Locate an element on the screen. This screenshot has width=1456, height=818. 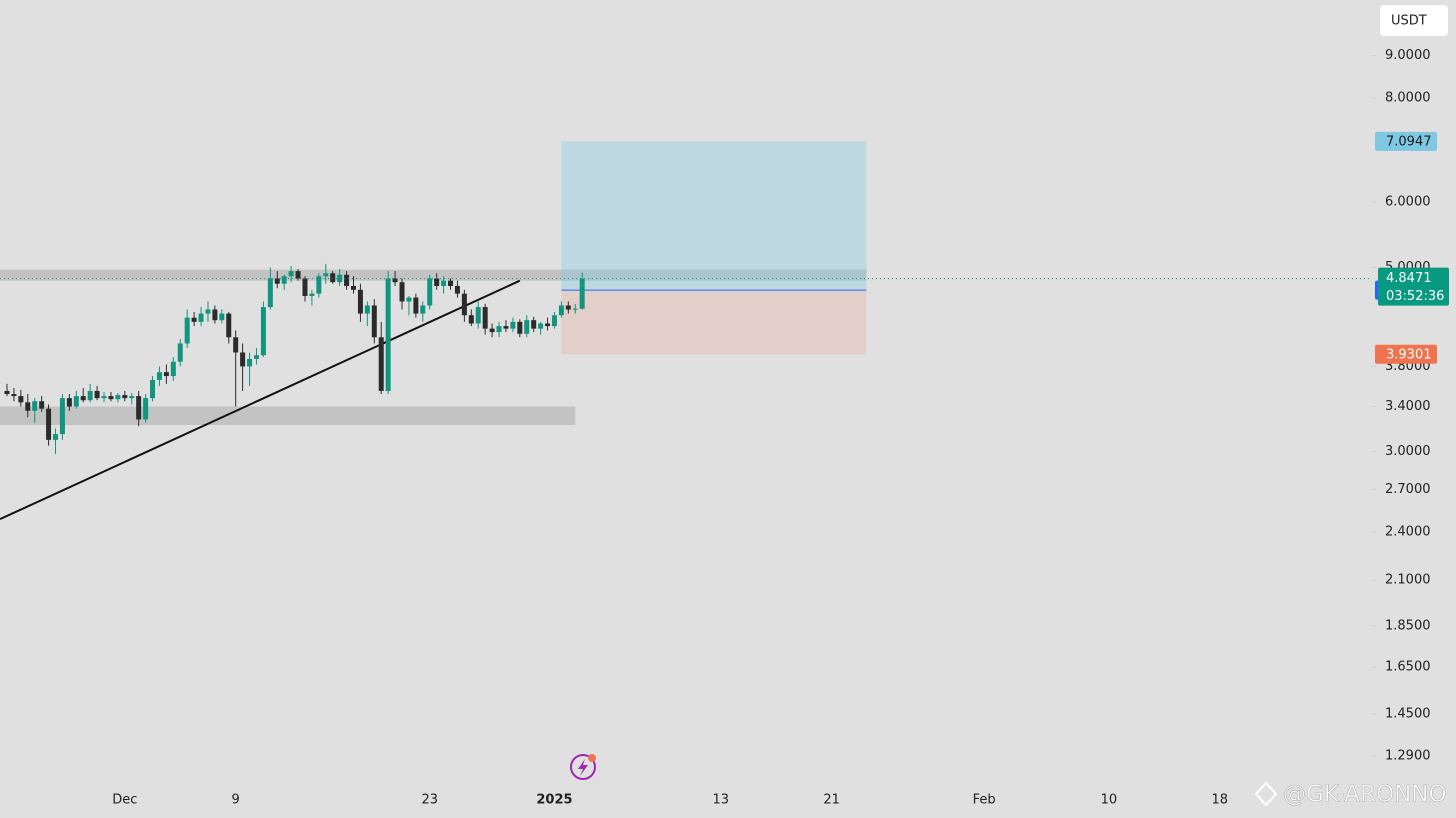
stop-price-tag-bg is located at coordinates (1406, 354).